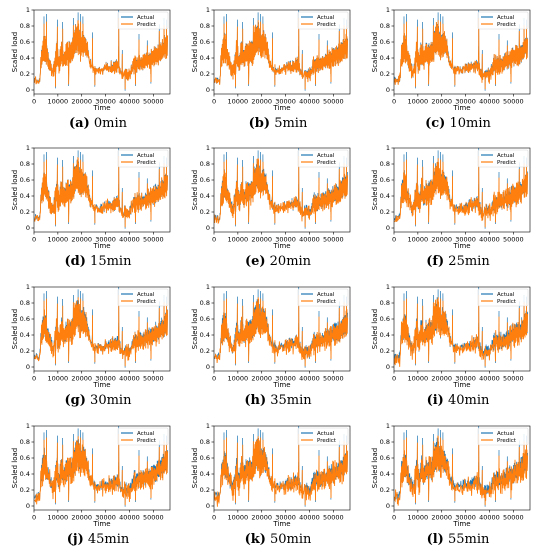 Image resolution: width=550 pixels, height=554 pixels. What do you see at coordinates (327, 302) in the screenshot?
I see `legend-entry: Predict` at bounding box center [327, 302].